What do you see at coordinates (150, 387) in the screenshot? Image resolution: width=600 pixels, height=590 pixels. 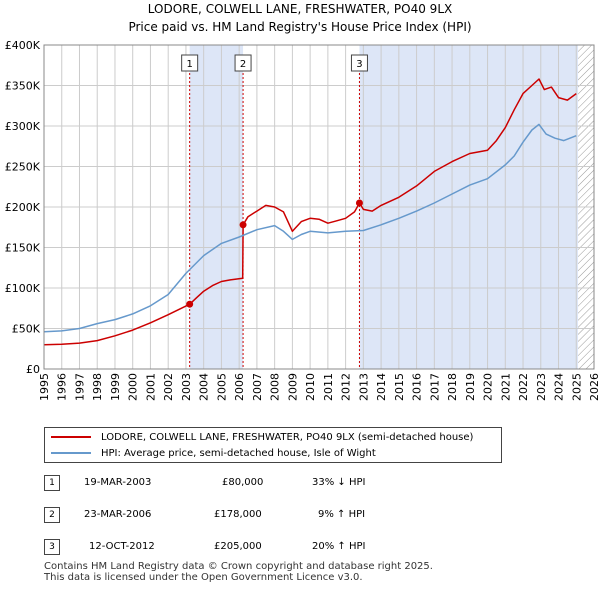 I see `x-tick-label: 2001` at bounding box center [150, 387].